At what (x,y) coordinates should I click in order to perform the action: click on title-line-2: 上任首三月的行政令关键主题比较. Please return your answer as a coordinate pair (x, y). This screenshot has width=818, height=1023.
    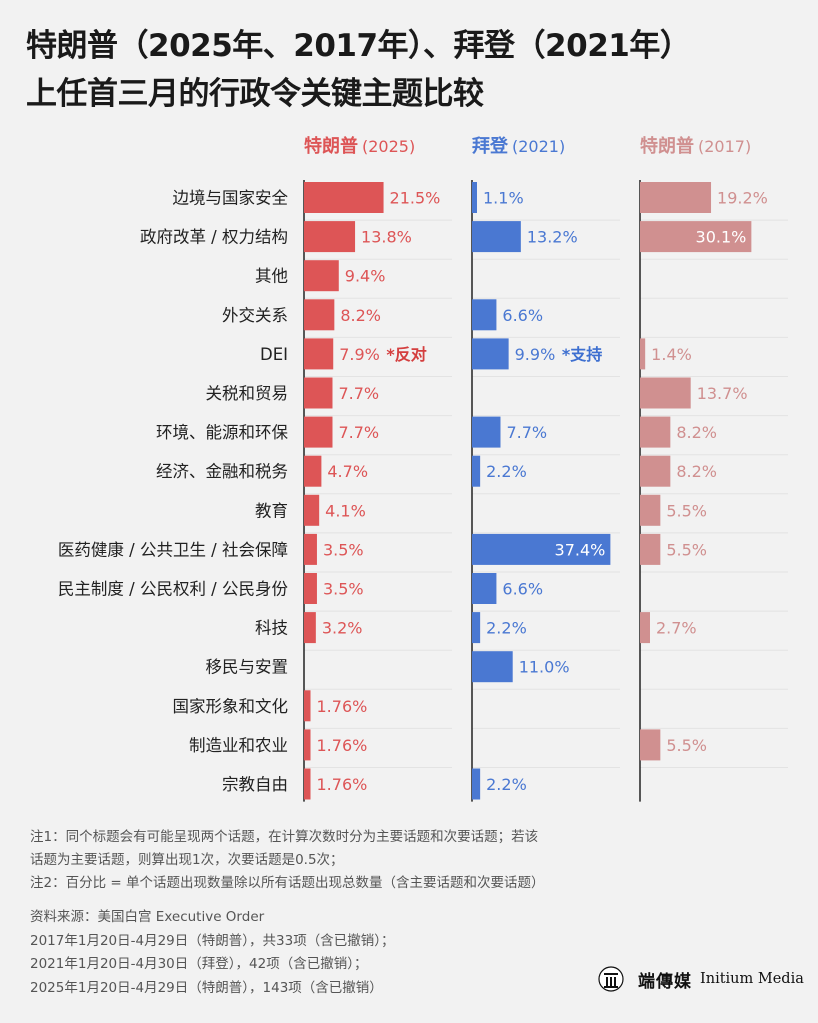
    Looking at the image, I should click on (255, 94).